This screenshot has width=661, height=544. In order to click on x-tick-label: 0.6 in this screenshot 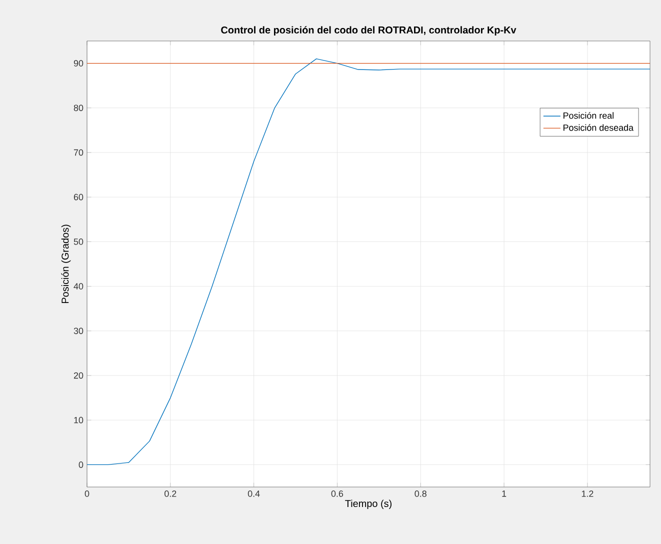, I will do `click(337, 493)`.